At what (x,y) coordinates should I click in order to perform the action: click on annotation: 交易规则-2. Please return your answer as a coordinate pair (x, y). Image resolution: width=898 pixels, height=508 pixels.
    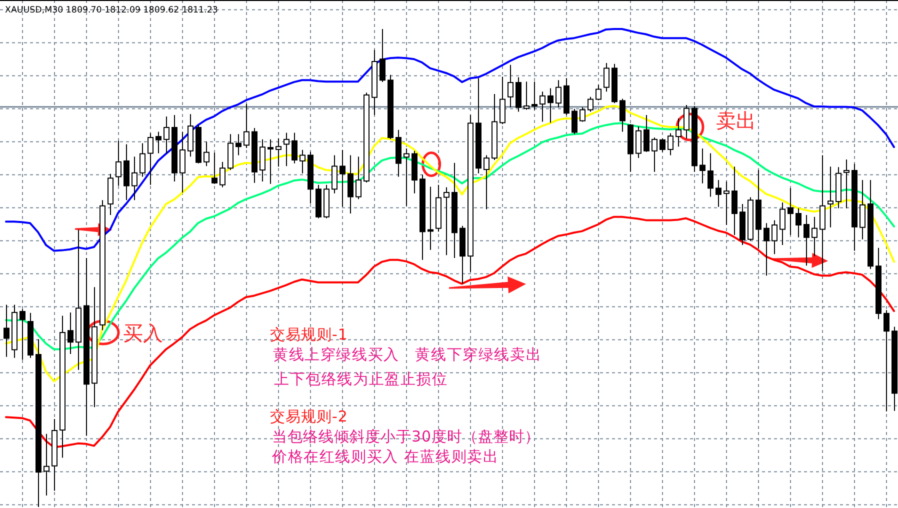
    Looking at the image, I should click on (309, 417).